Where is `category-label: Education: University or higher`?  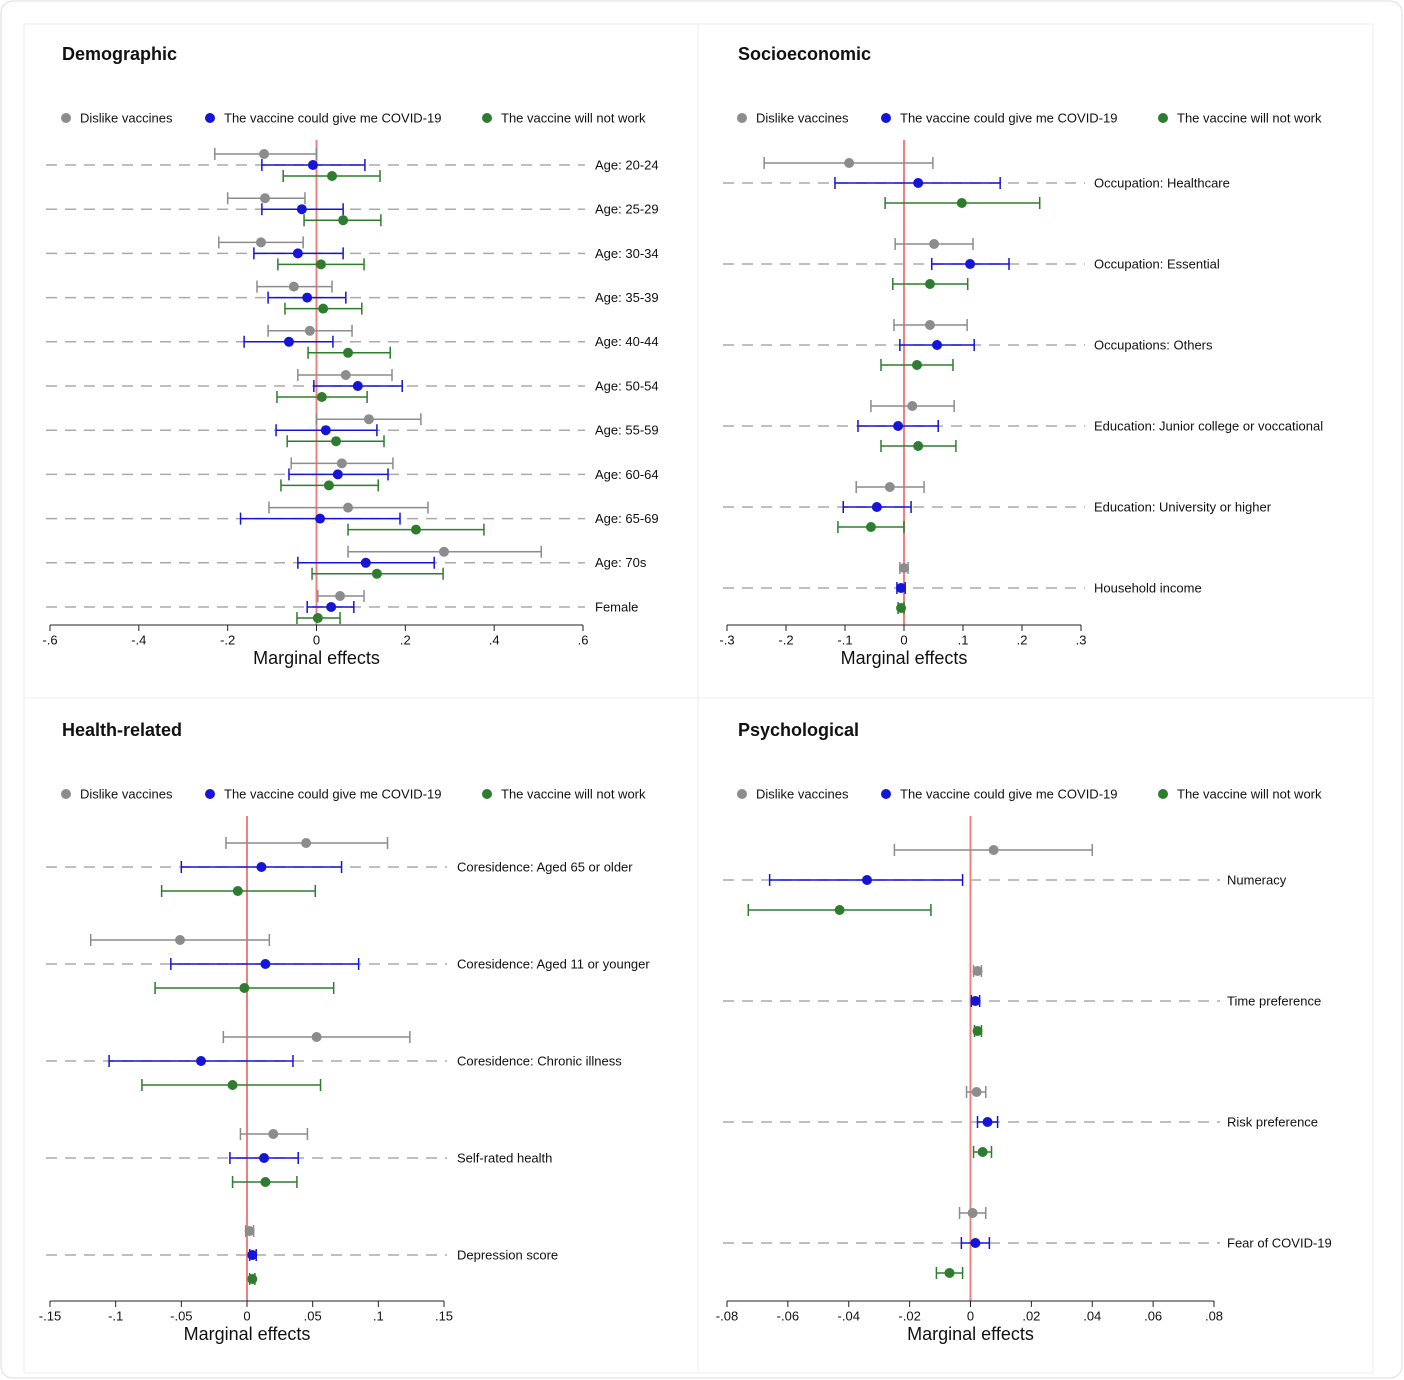 category-label: Education: University or higher is located at coordinates (1183, 506).